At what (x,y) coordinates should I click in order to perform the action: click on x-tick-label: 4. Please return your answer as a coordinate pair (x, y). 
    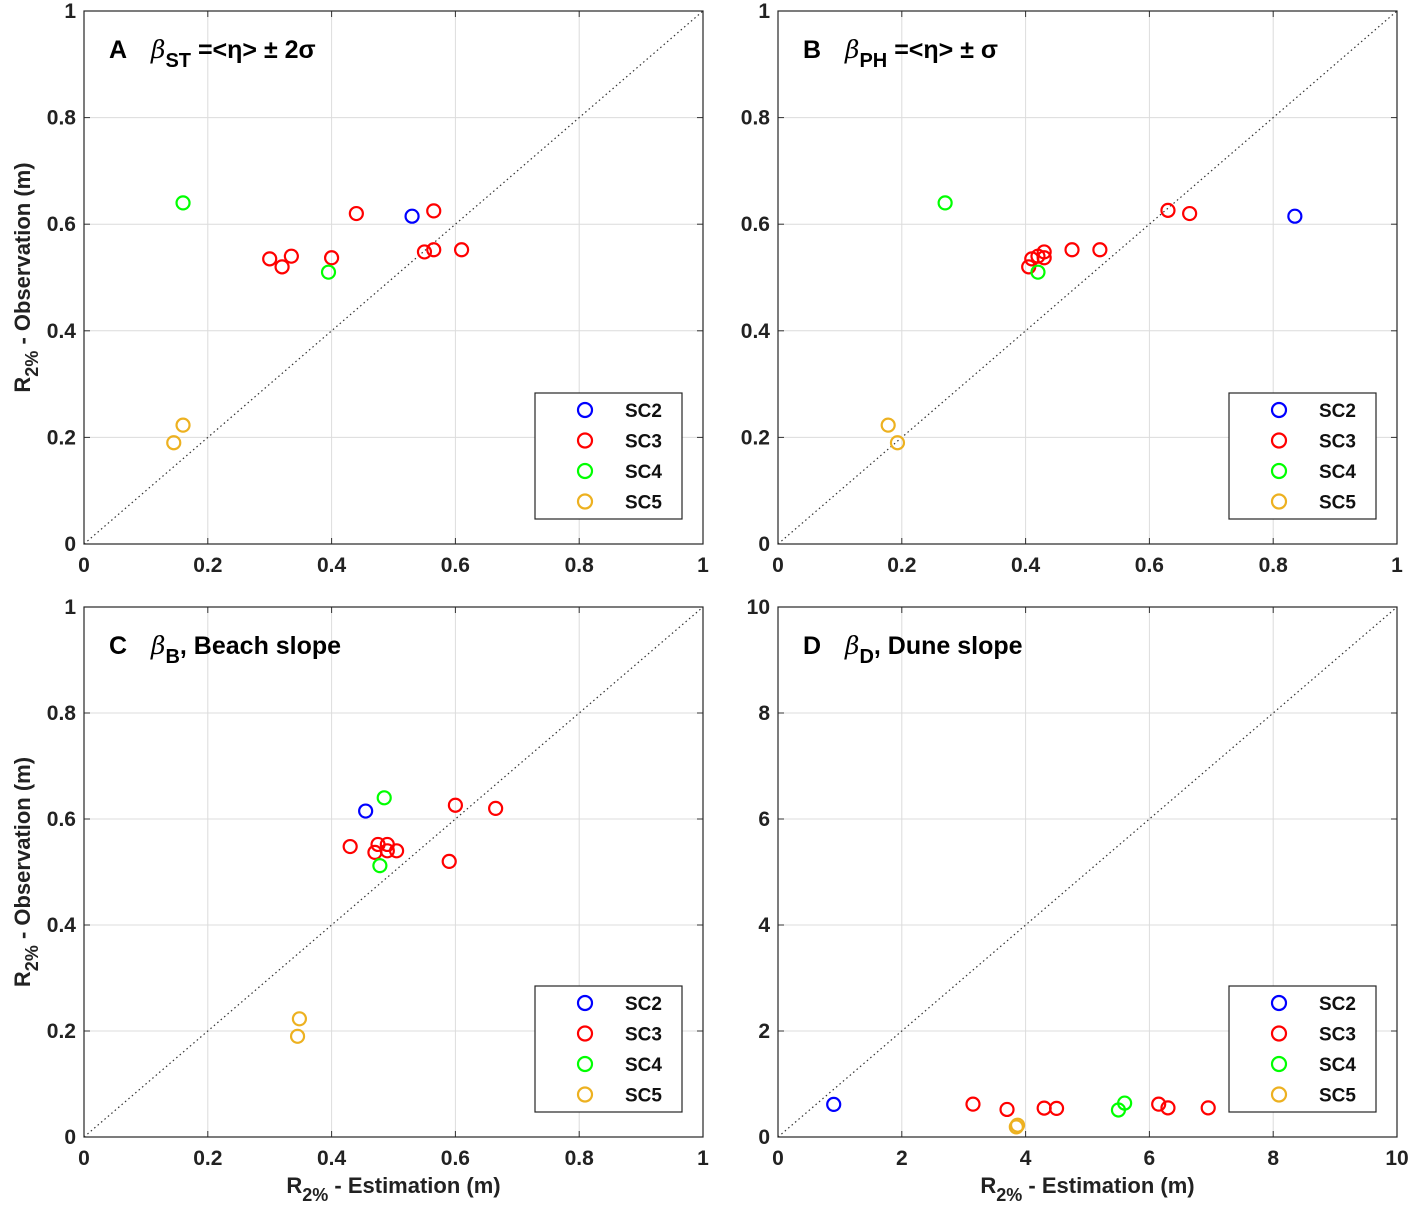
    Looking at the image, I should click on (1026, 1158).